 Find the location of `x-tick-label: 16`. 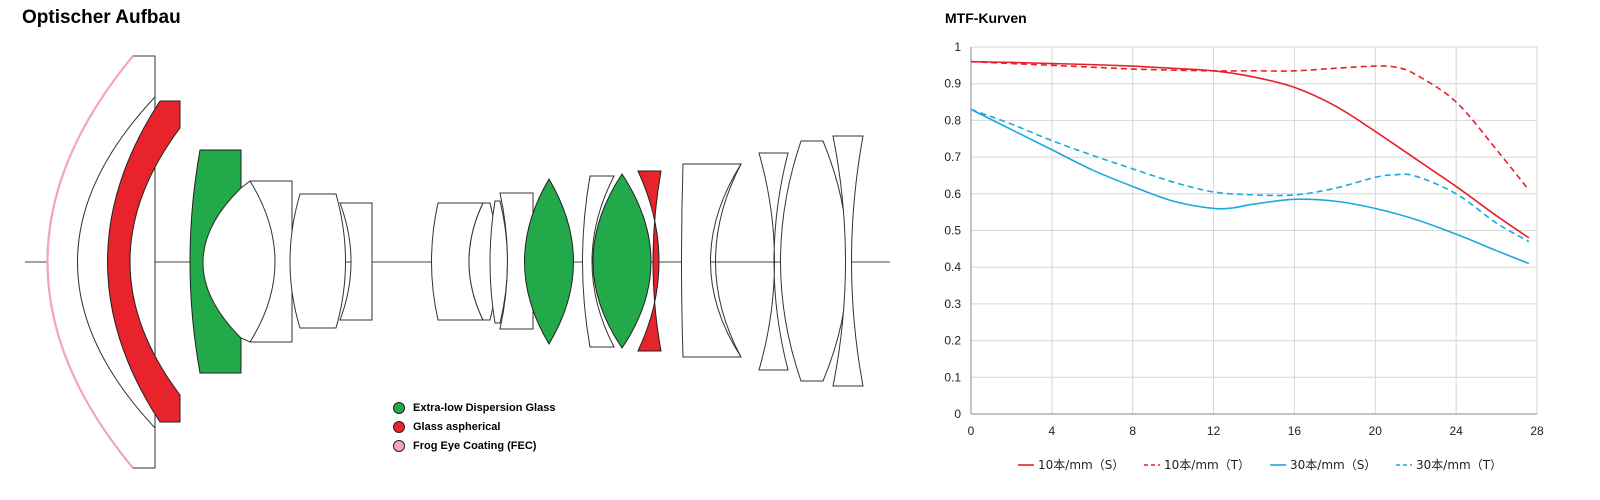

x-tick-label: 16 is located at coordinates (1295, 431).